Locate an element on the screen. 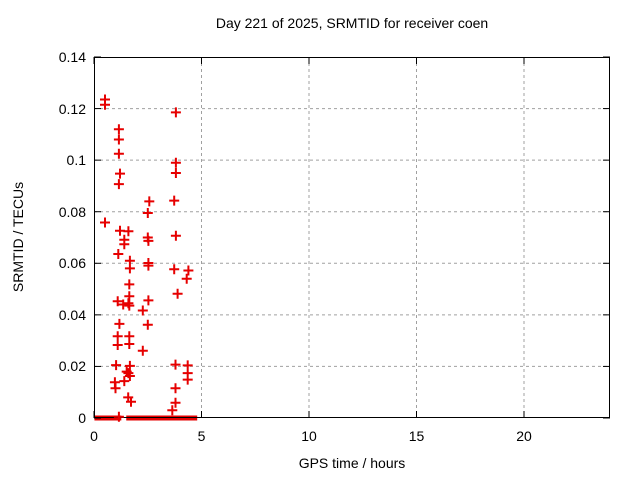 The width and height of the screenshot is (640, 480). y-tick-label: 0.12 is located at coordinates (72, 108).